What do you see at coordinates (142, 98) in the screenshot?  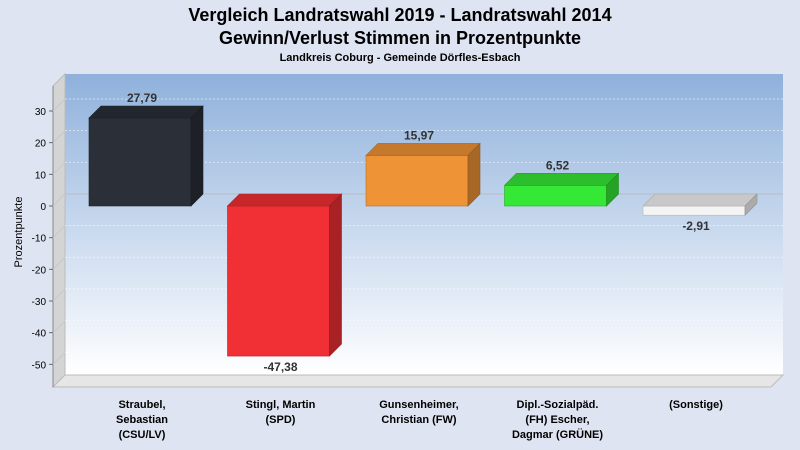 I see `data-label: 27,79` at bounding box center [142, 98].